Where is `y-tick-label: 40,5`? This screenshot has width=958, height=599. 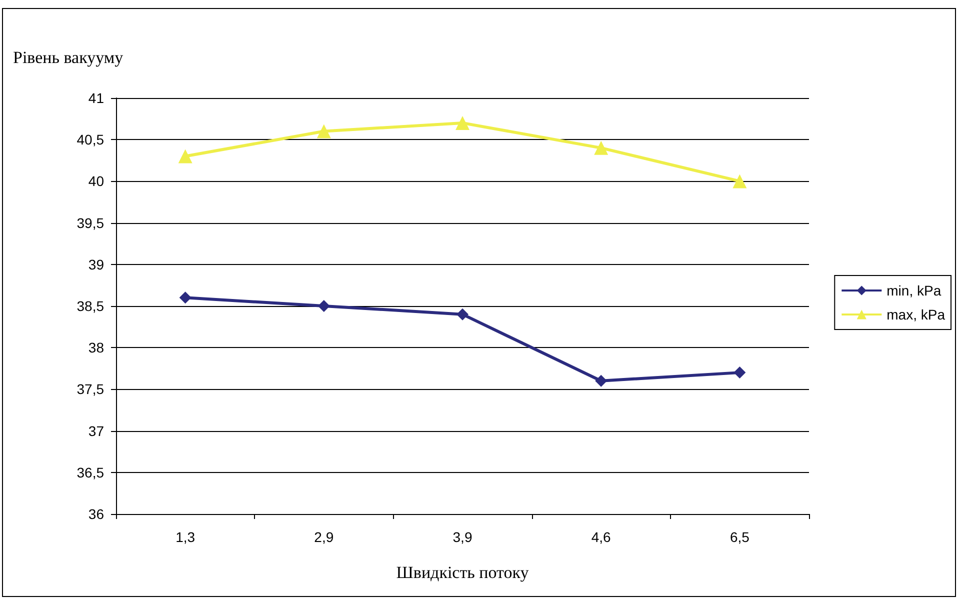
y-tick-label: 40,5 is located at coordinates (90, 140).